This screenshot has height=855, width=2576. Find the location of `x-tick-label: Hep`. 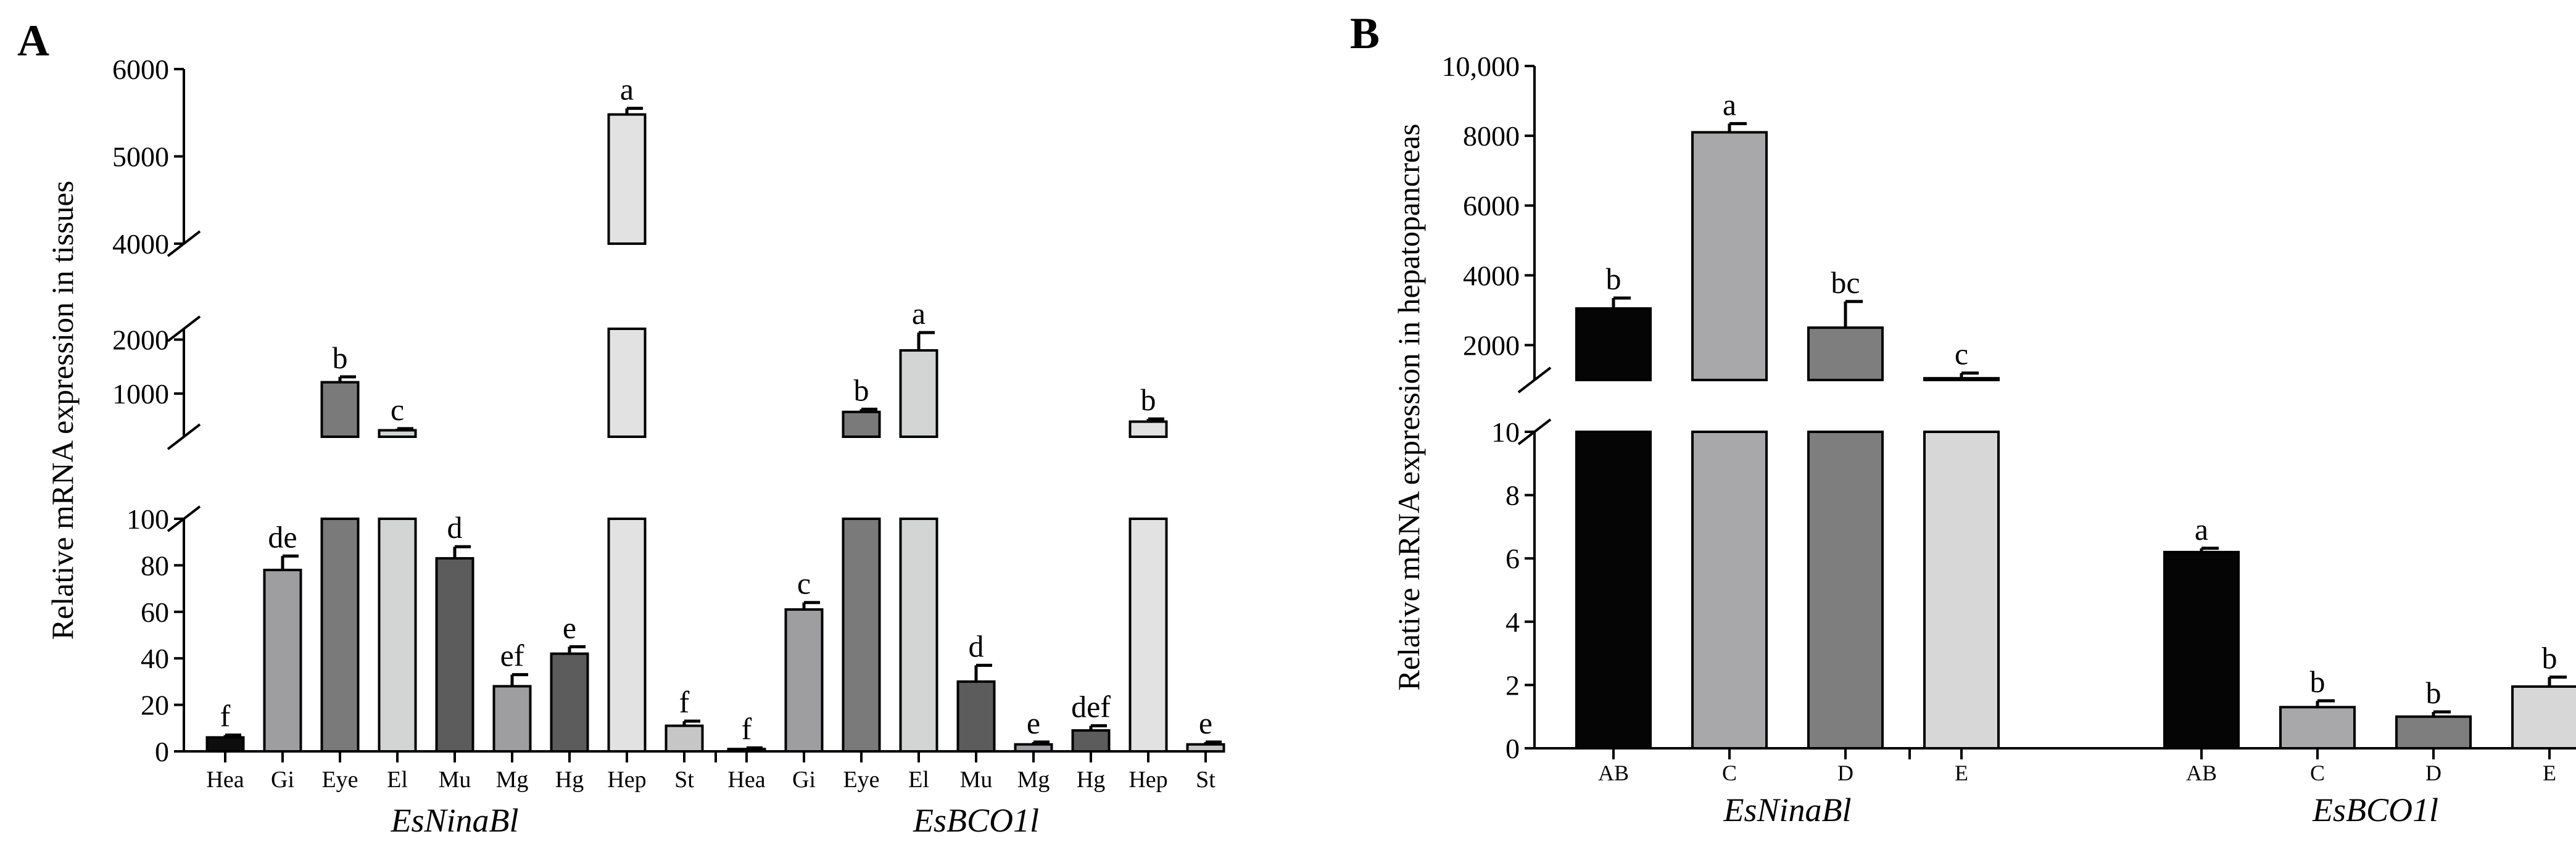

x-tick-label: Hep is located at coordinates (626, 780).